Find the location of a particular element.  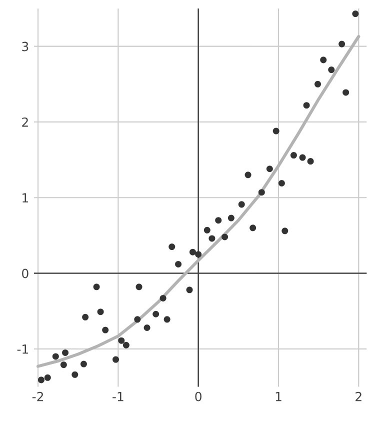

x-tick-label: 2 is located at coordinates (359, 397).